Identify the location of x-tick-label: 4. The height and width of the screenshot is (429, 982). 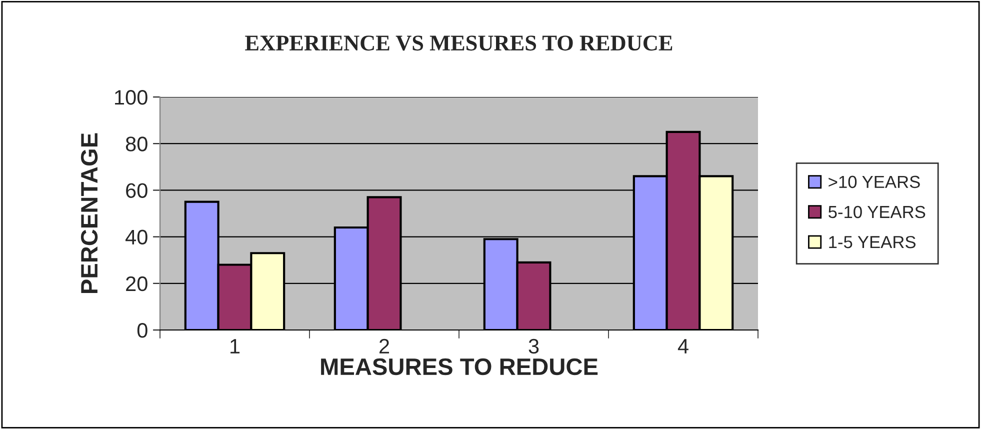
(683, 346).